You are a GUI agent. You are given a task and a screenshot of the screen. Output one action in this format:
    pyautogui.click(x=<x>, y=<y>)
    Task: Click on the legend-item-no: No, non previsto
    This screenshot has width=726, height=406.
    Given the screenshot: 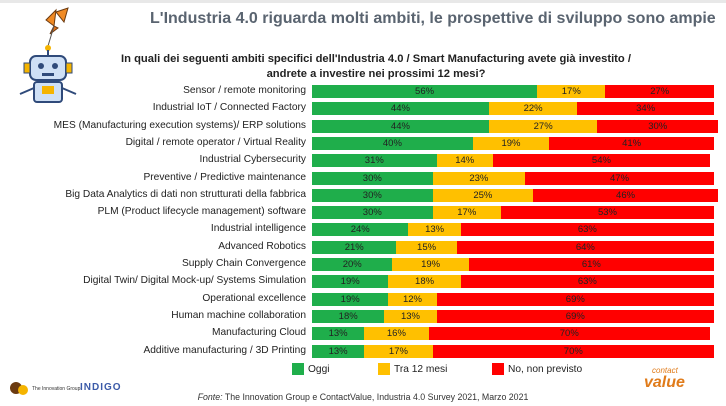 What is the action you would take?
    pyautogui.click(x=537, y=369)
    